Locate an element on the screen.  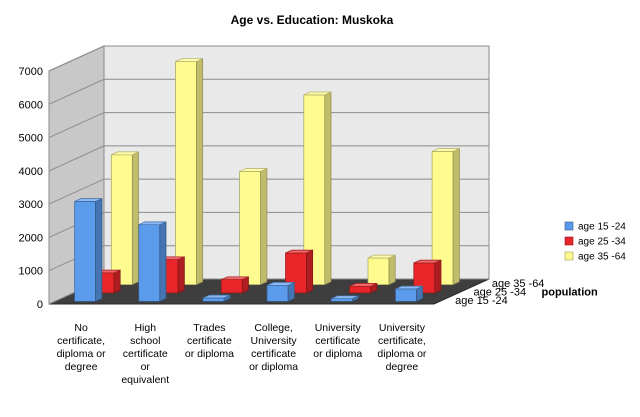
y-tick-label: 6000 is located at coordinates (31, 105).